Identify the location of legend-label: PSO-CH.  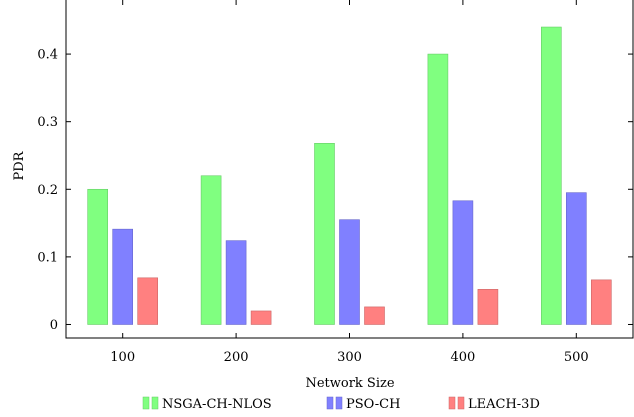
(373, 404).